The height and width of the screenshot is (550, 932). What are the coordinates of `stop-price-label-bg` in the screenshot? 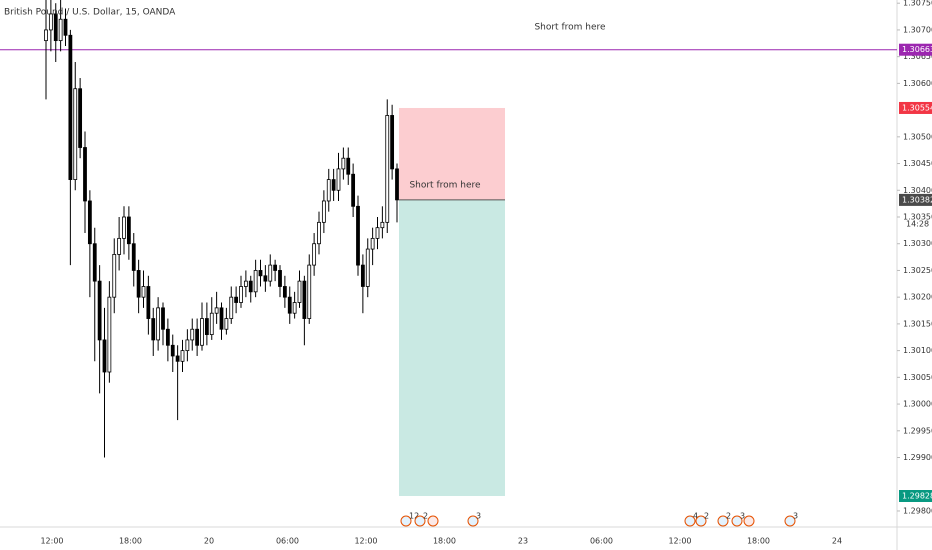 It's located at (915, 107).